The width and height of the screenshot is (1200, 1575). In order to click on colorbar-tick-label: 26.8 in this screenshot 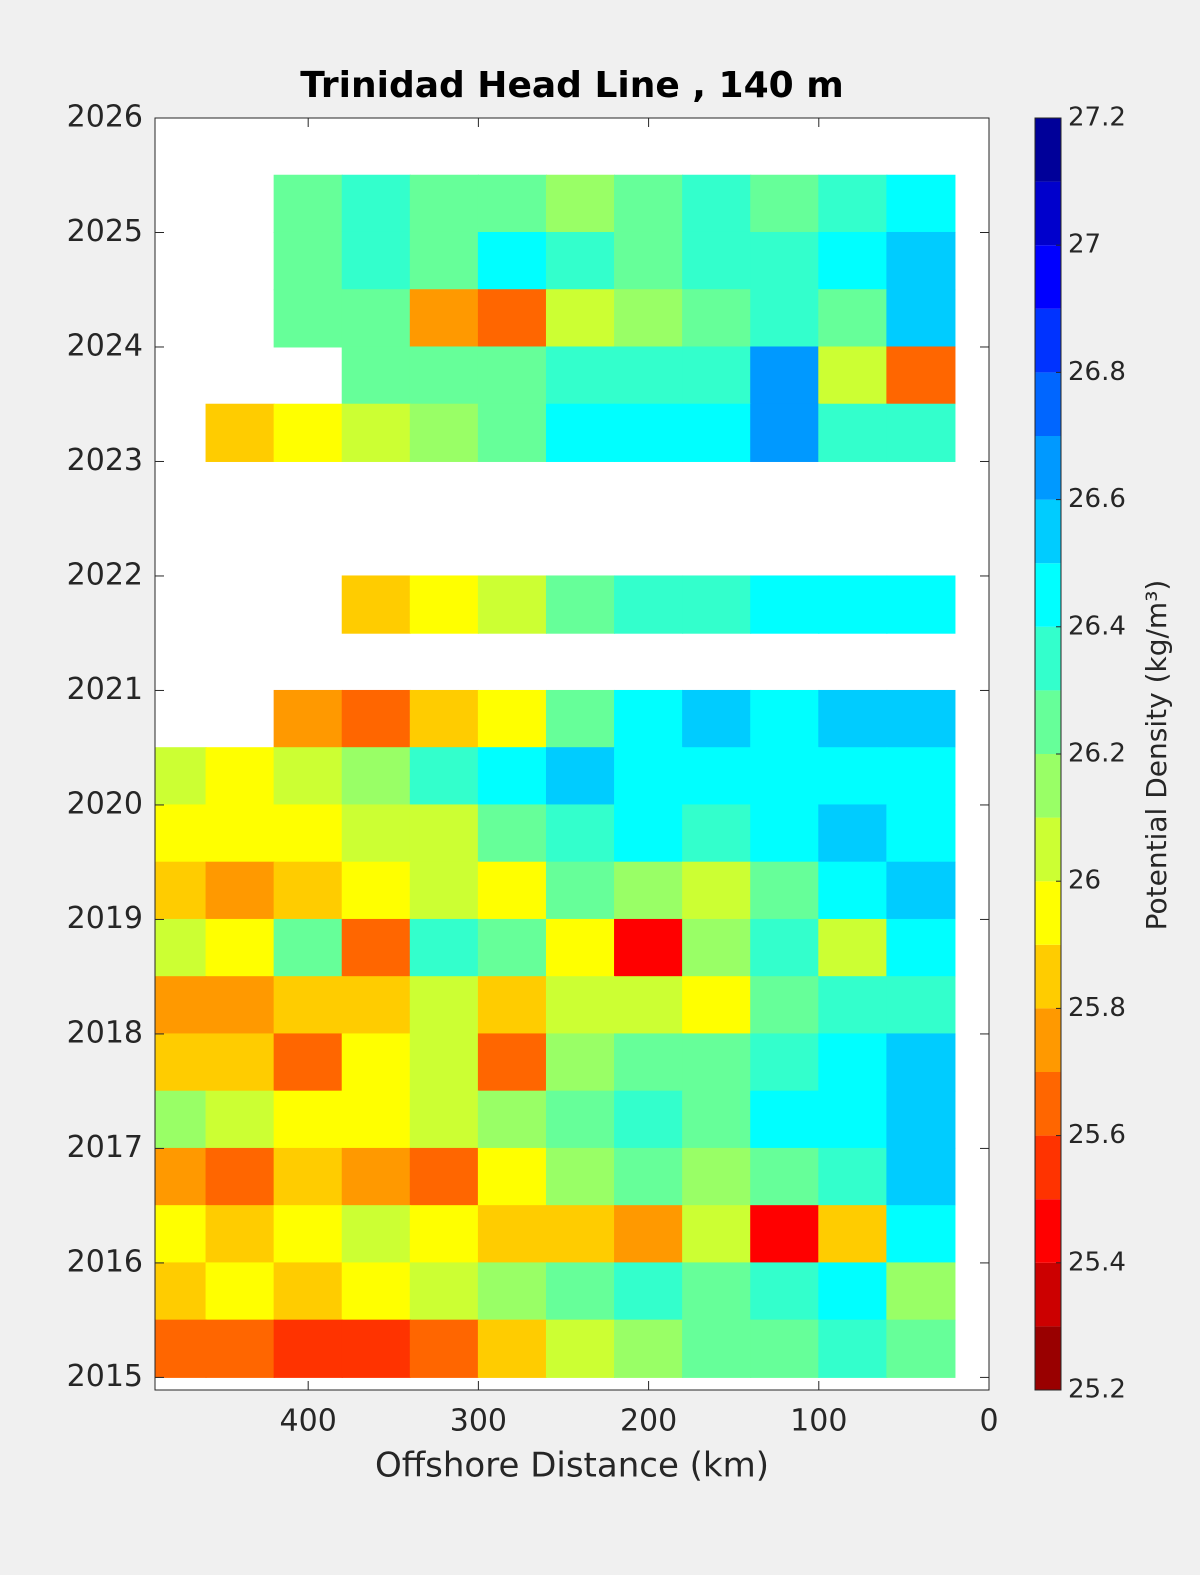, I will do `click(1097, 372)`.